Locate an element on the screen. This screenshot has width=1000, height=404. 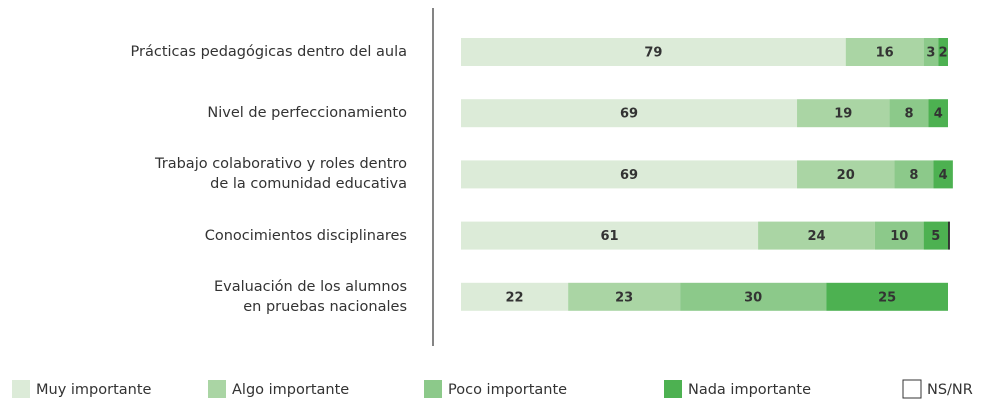
value-label: 79 is located at coordinates (653, 53).